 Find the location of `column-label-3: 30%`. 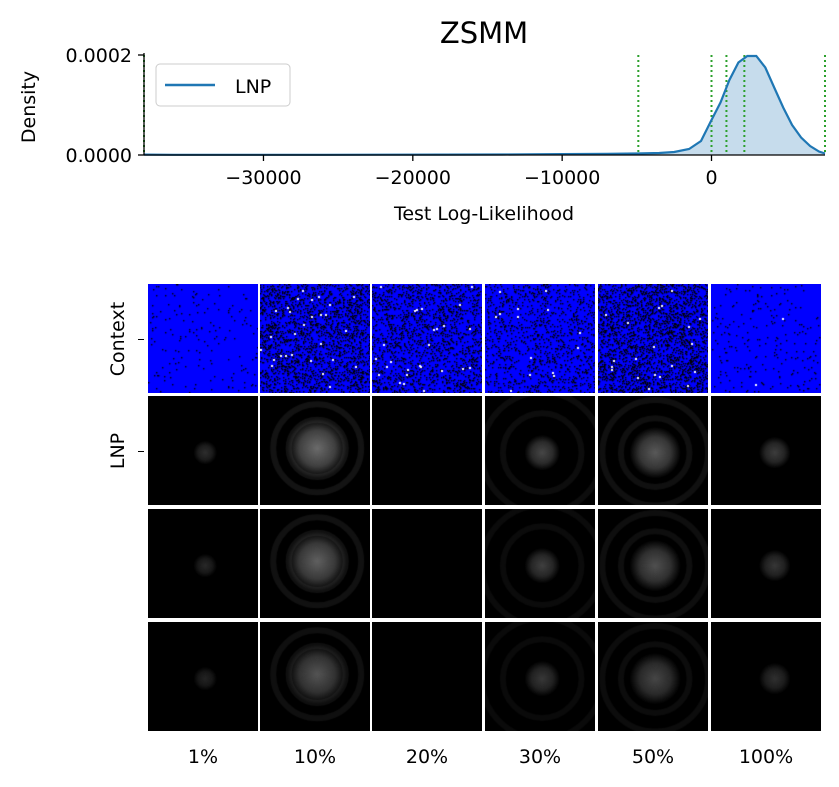

column-label-3: 30% is located at coordinates (540, 757).